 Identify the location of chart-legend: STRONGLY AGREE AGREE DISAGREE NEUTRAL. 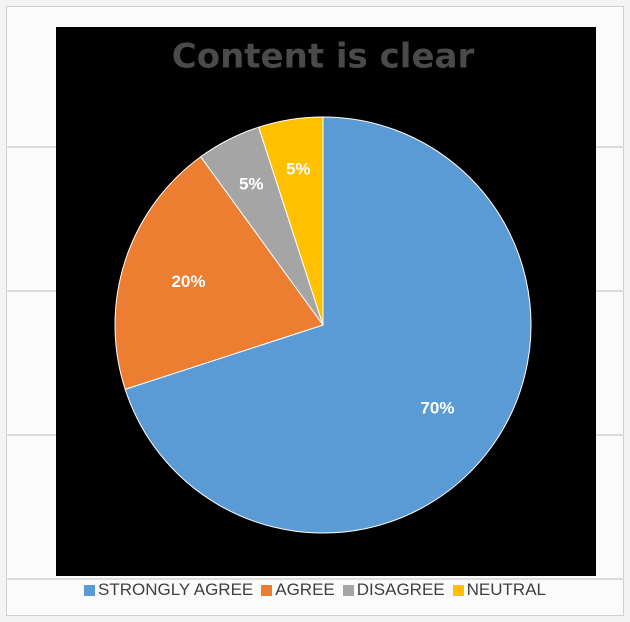
(315, 590).